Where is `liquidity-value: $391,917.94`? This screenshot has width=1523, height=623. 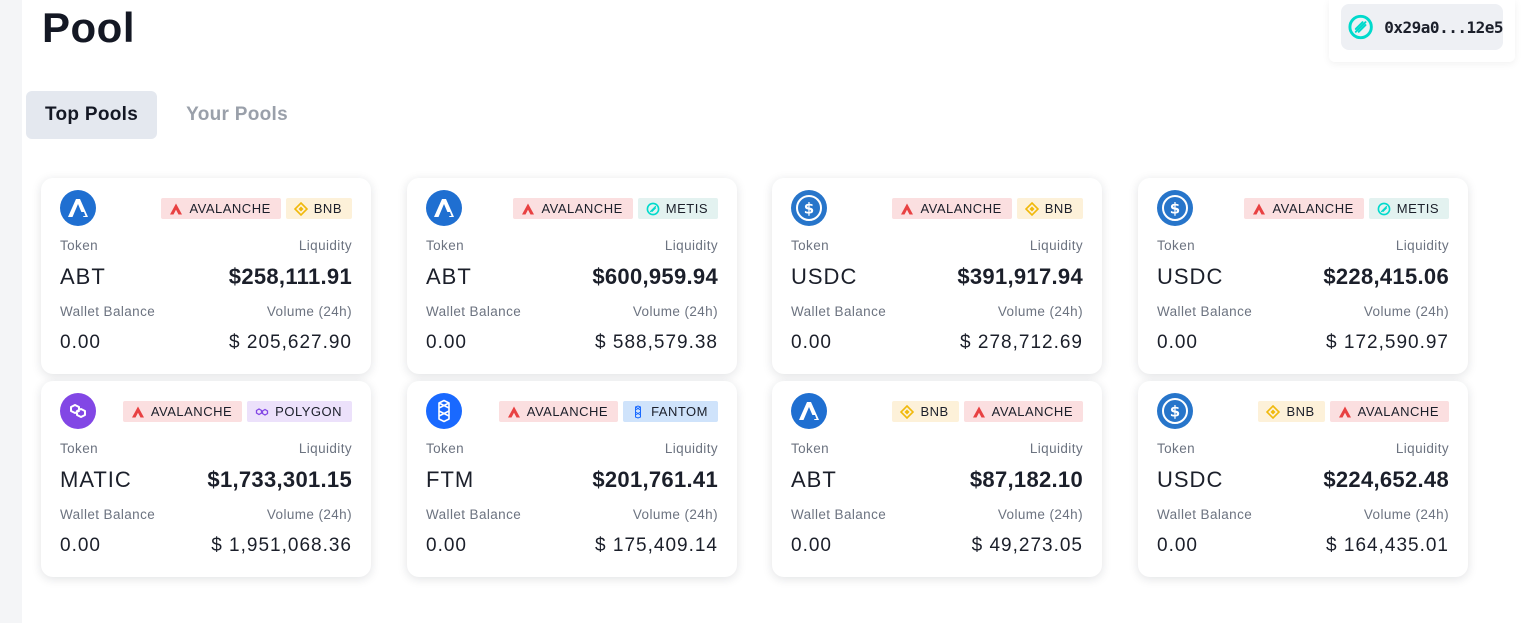
liquidity-value: $391,917.94 is located at coordinates (1020, 276).